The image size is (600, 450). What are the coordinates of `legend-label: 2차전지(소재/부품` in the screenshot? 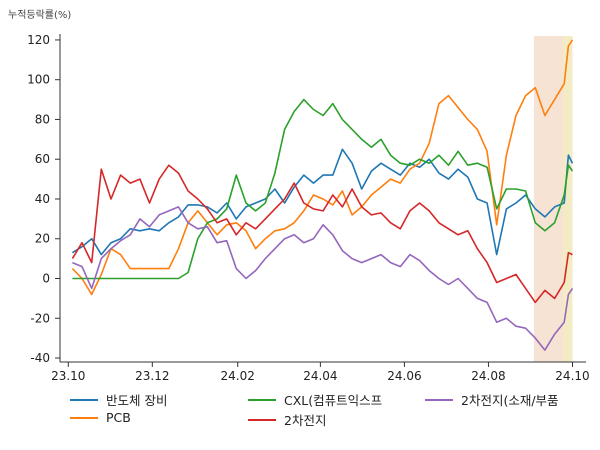 It's located at (510, 400).